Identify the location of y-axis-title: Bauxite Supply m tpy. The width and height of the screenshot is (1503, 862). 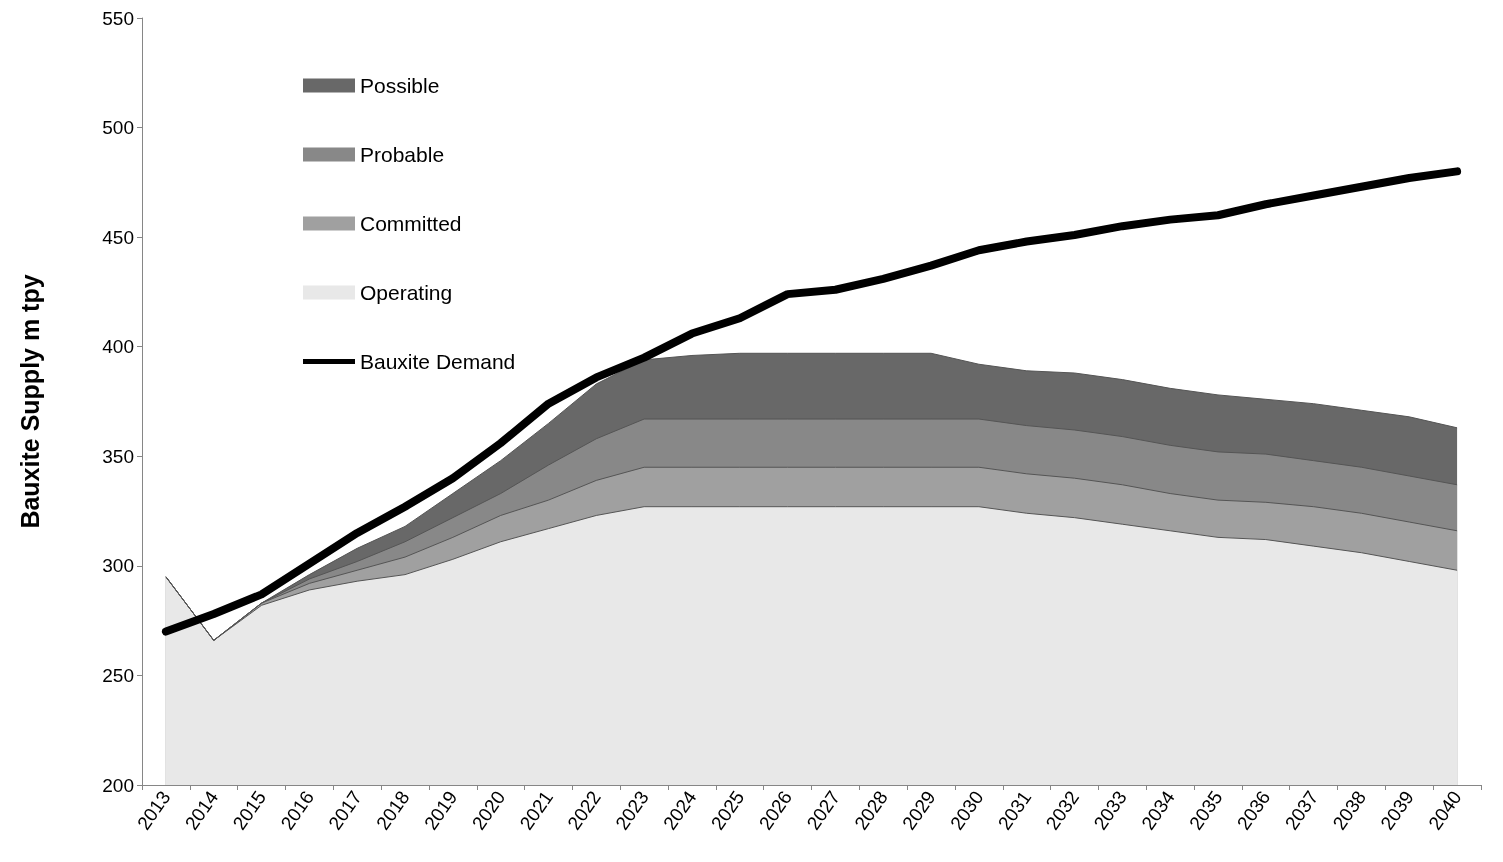
(29, 401).